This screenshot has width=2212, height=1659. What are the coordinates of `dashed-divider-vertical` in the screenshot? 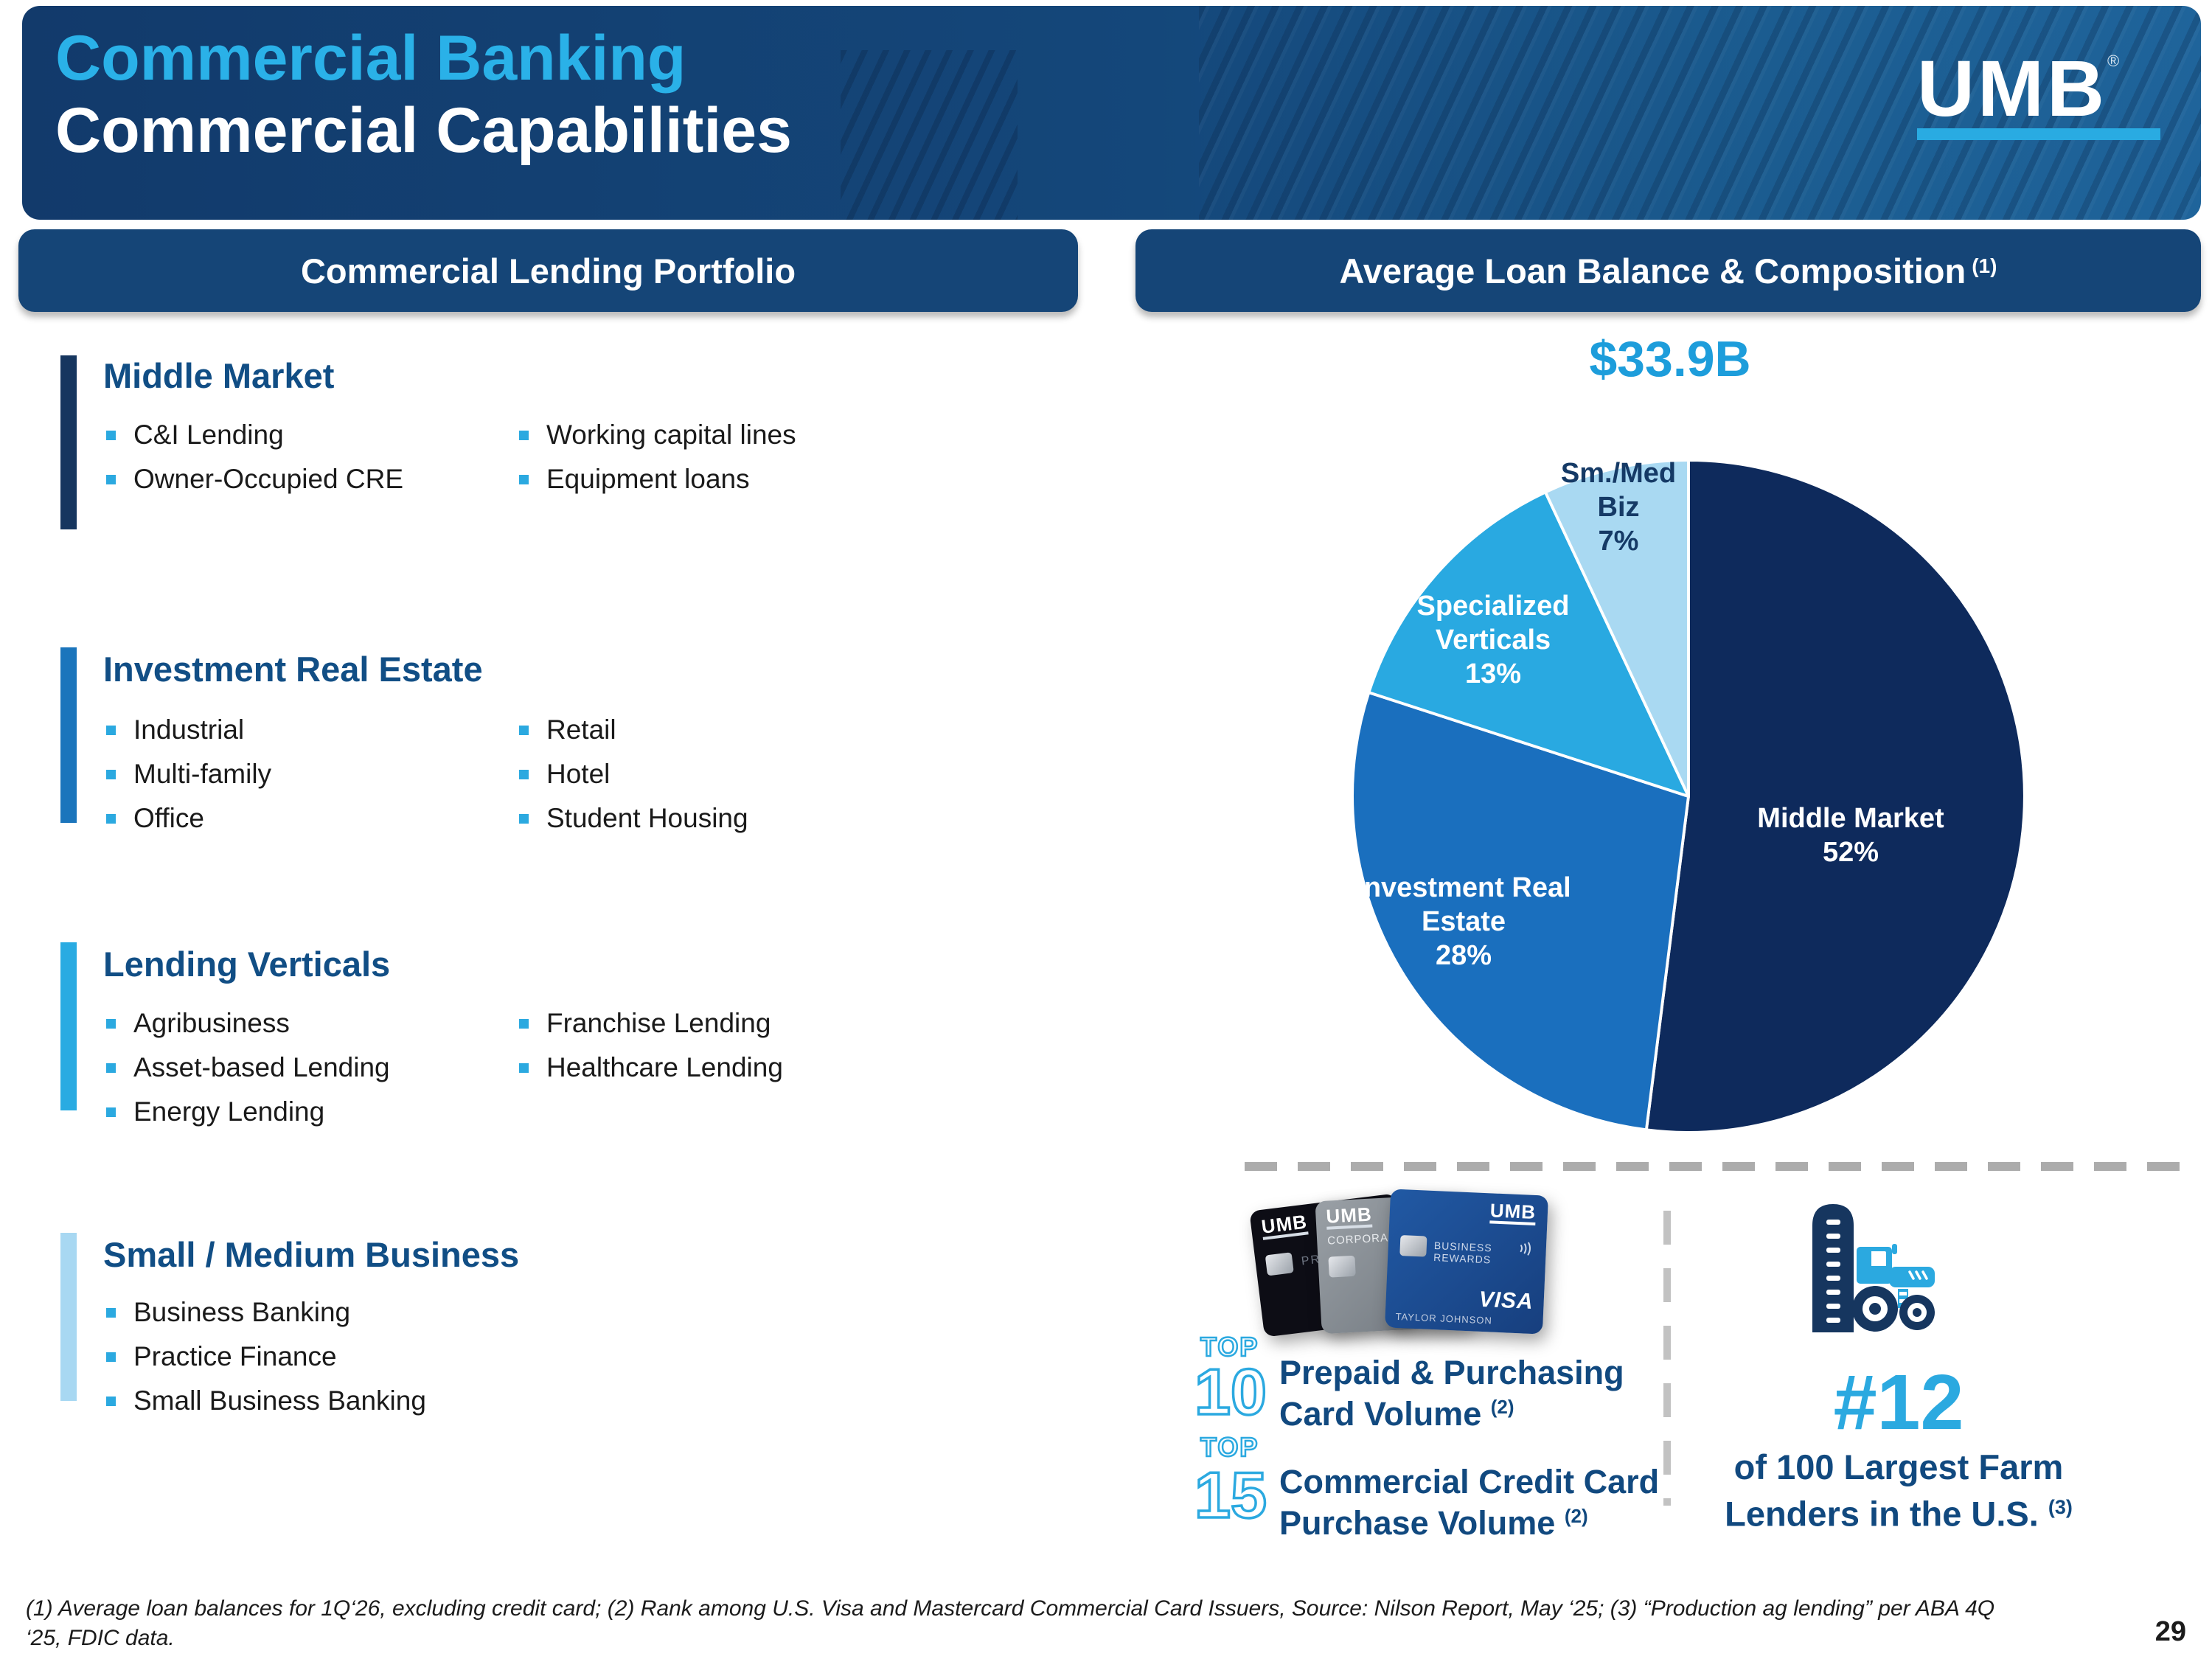 It's located at (1667, 1358).